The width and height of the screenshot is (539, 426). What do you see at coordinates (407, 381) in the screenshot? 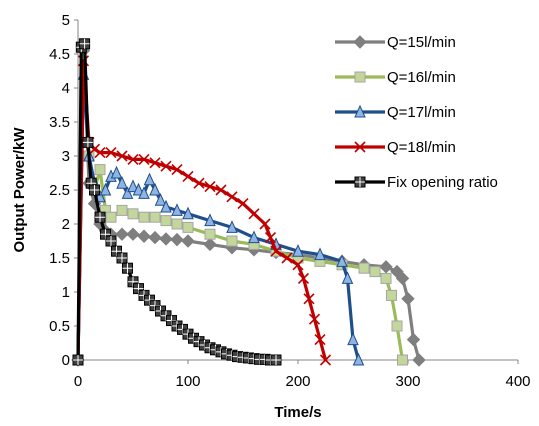
I see `x-tick-label: 300` at bounding box center [407, 381].